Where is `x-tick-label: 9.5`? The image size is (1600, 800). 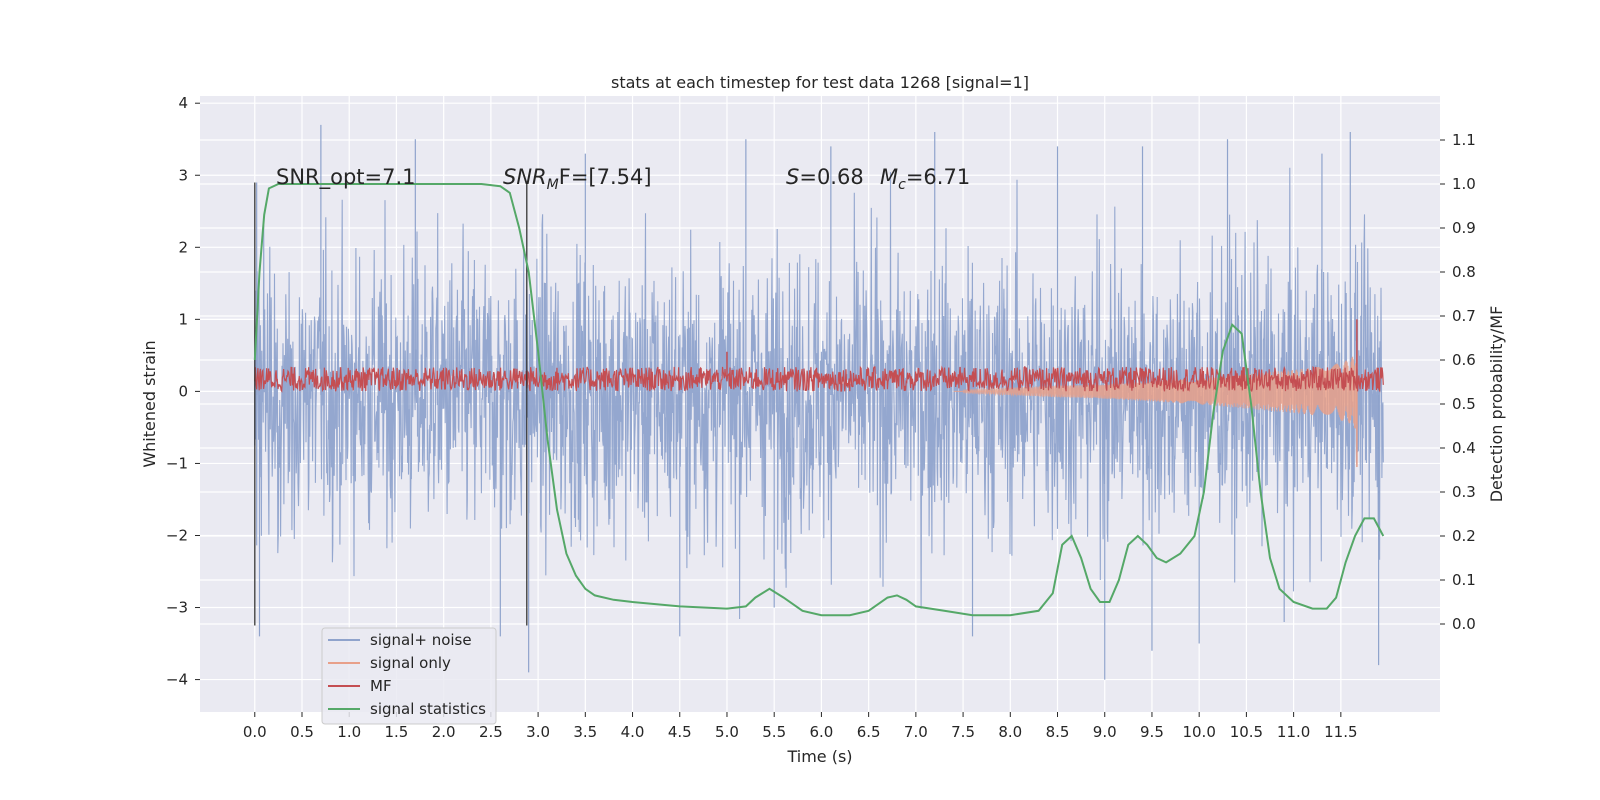
x-tick-label: 9.5 is located at coordinates (1152, 732).